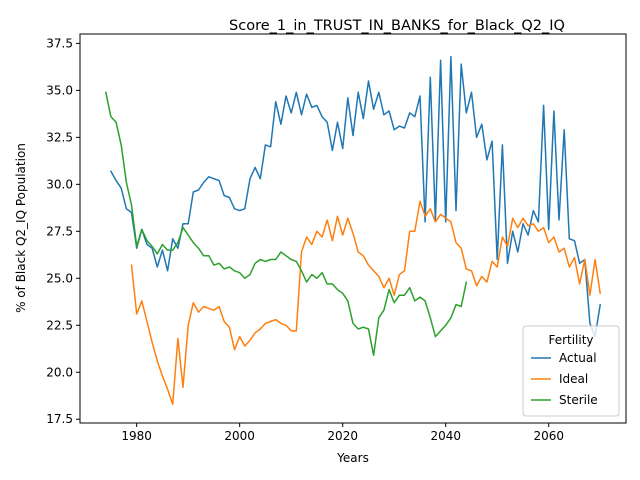 This screenshot has height=480, width=640. I want to click on y-tick-label: 37.5, so click(59, 43).